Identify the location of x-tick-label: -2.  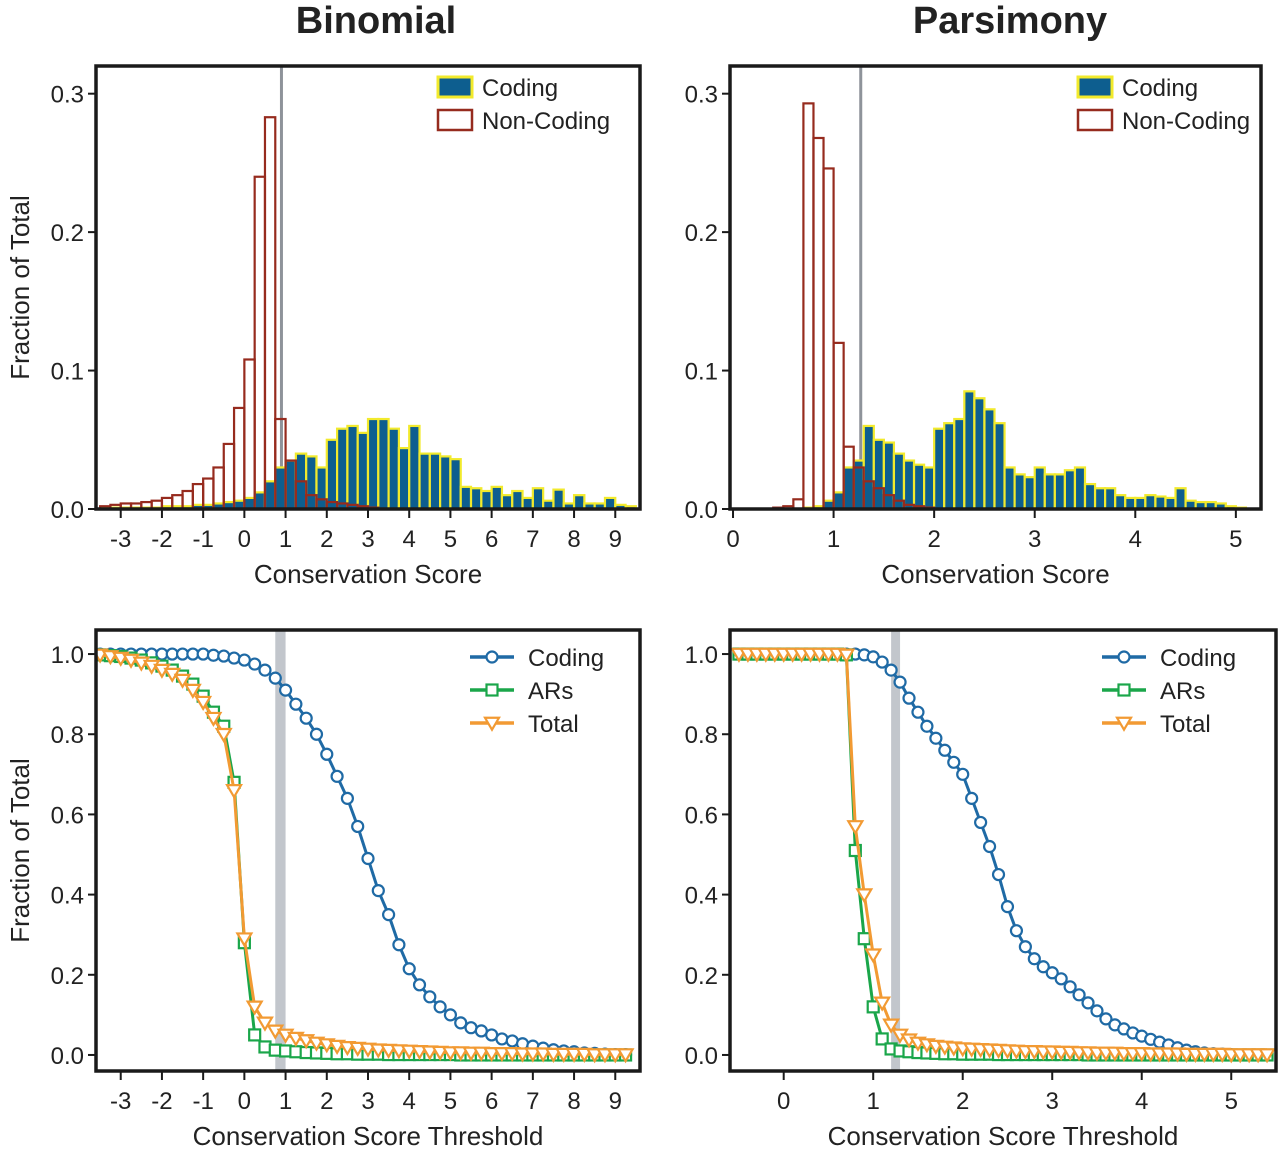
(161, 1101).